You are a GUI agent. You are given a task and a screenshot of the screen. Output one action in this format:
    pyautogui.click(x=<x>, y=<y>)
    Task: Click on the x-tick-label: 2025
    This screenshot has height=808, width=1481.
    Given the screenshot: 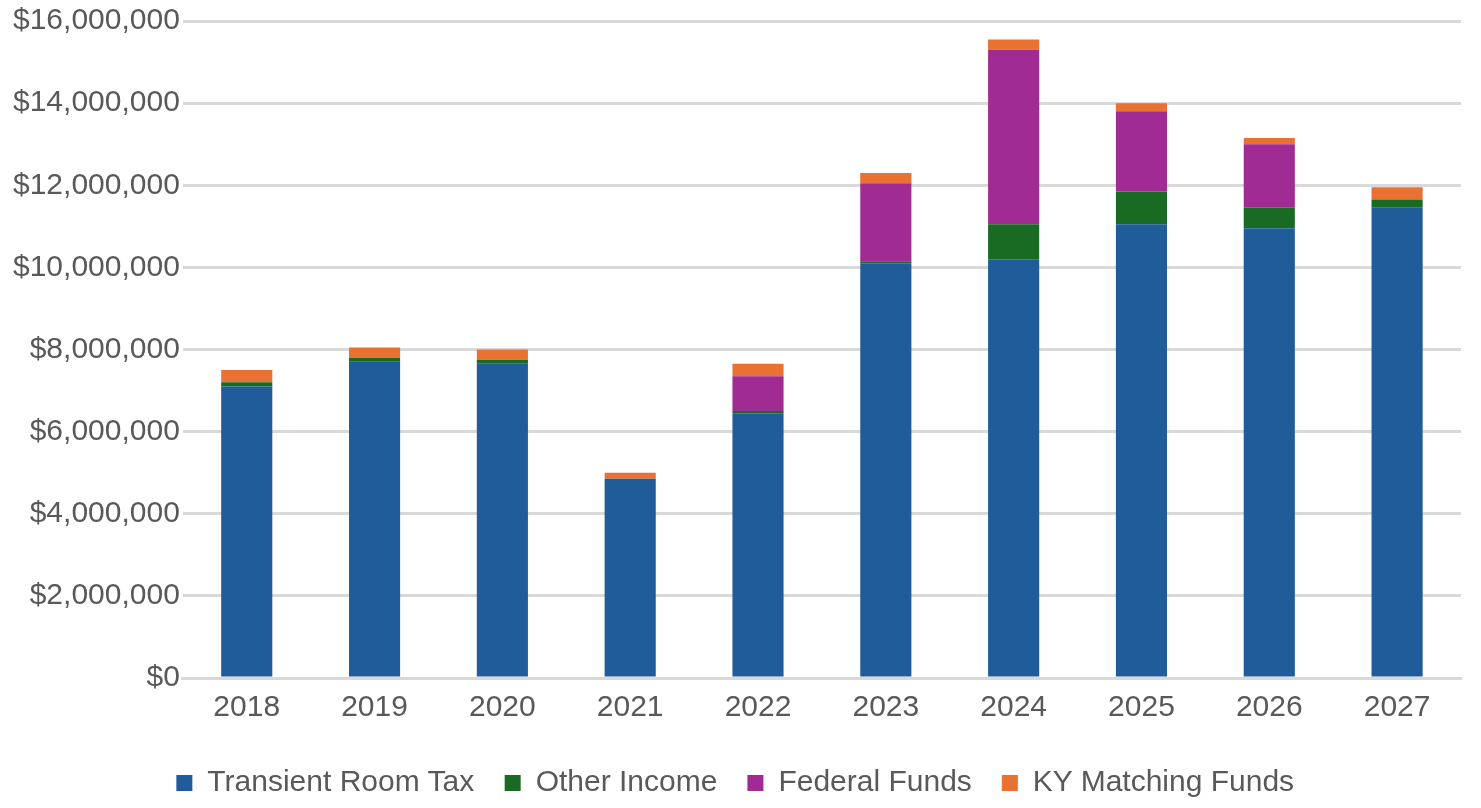 What is the action you would take?
    pyautogui.click(x=1141, y=706)
    